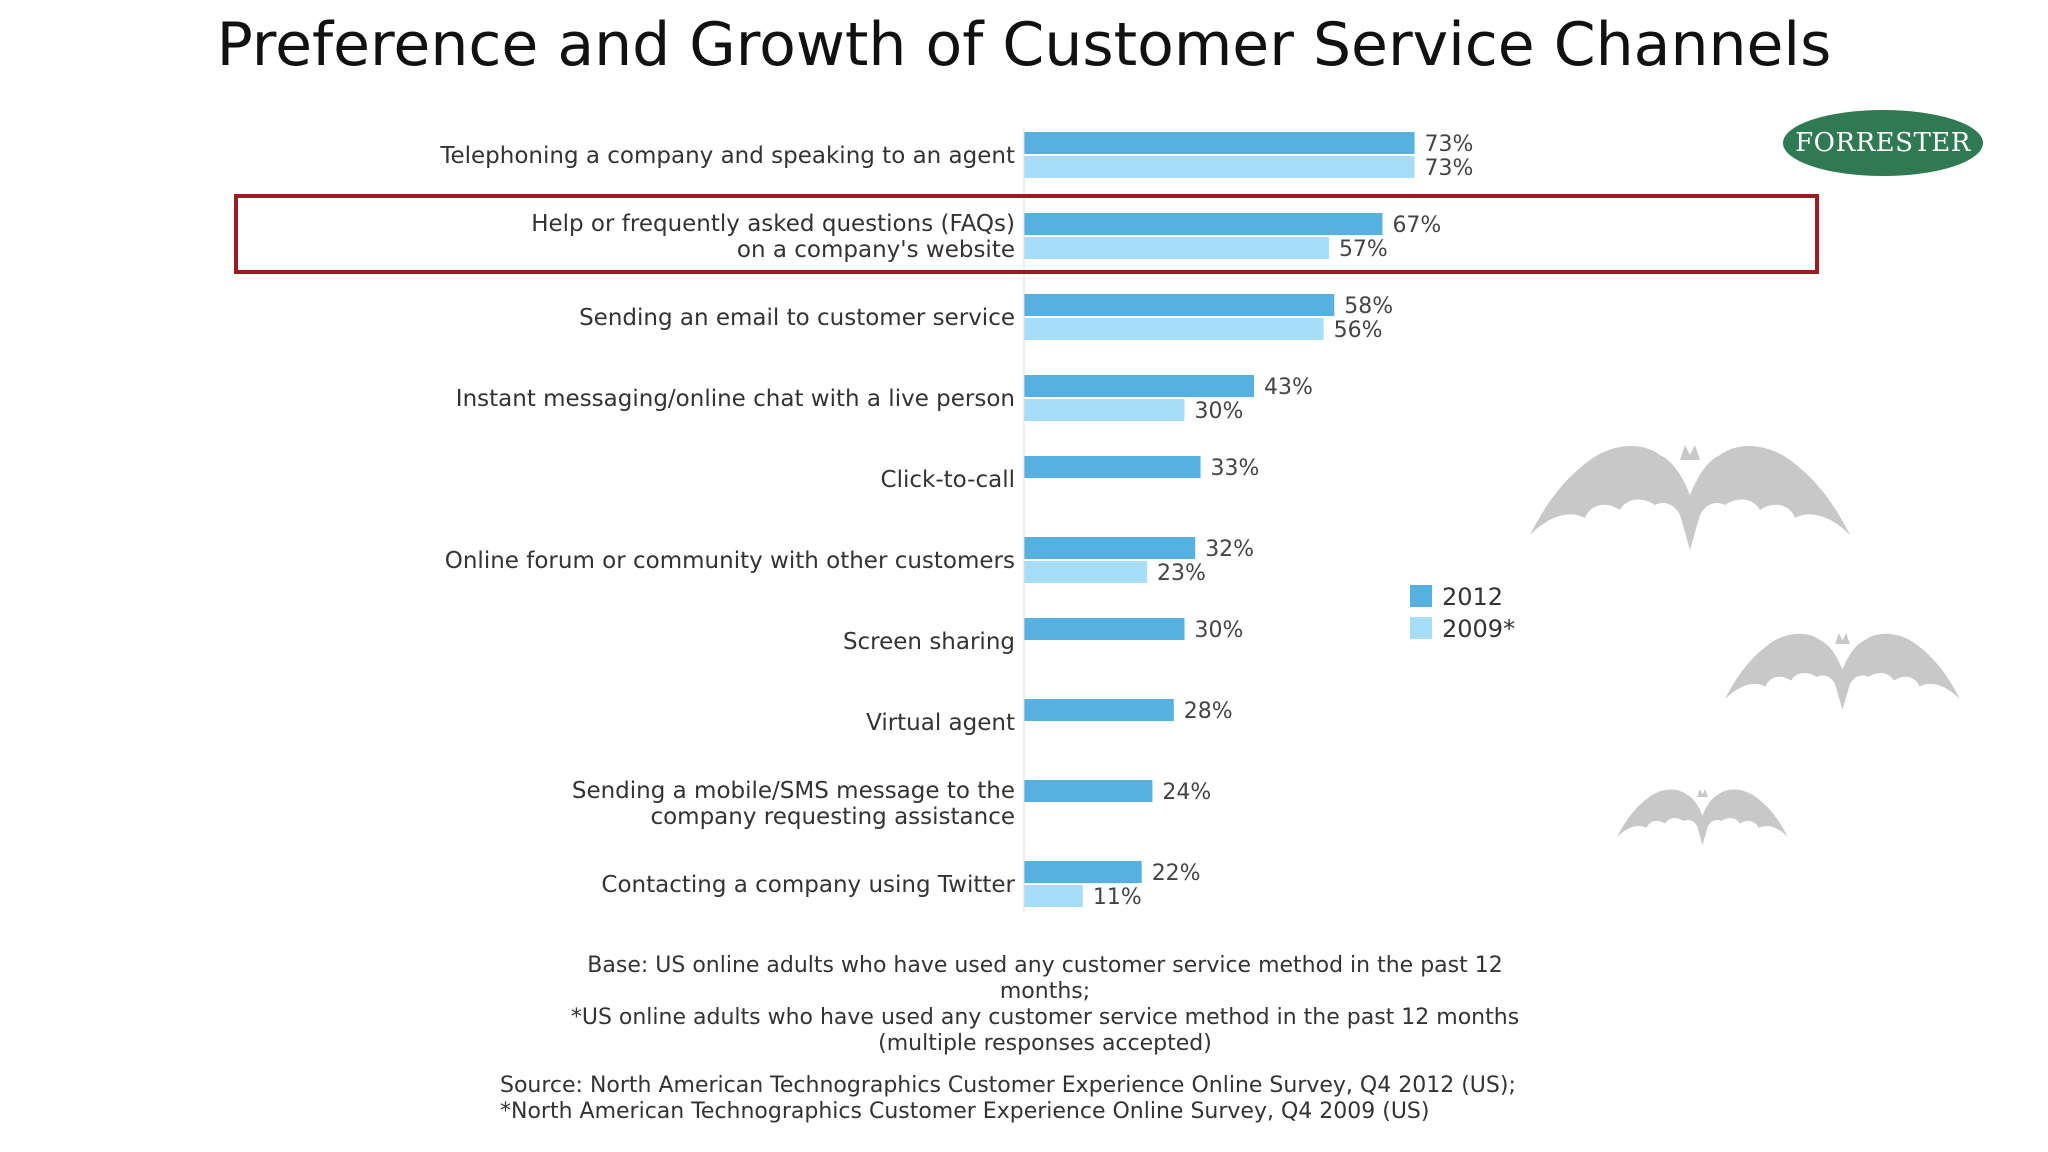  Describe the element at coordinates (793, 791) in the screenshot. I see `category-label: Sending a mobile/SMS message to the` at that location.